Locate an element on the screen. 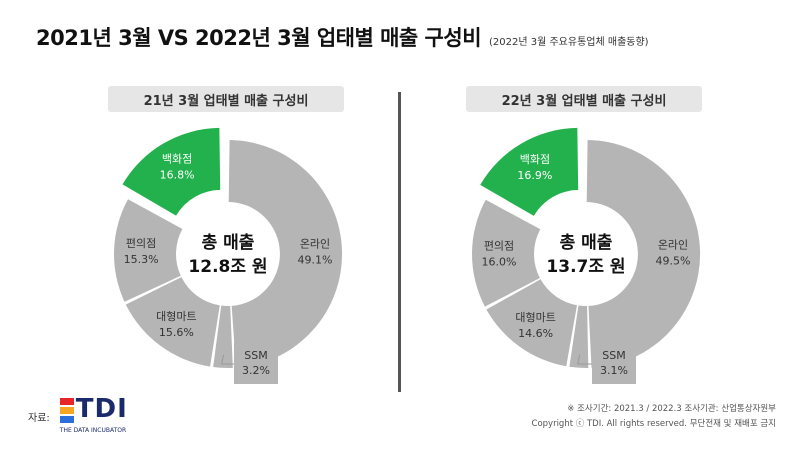 The width and height of the screenshot is (800, 450). center-total-value: 13.7조 원 is located at coordinates (585, 267).